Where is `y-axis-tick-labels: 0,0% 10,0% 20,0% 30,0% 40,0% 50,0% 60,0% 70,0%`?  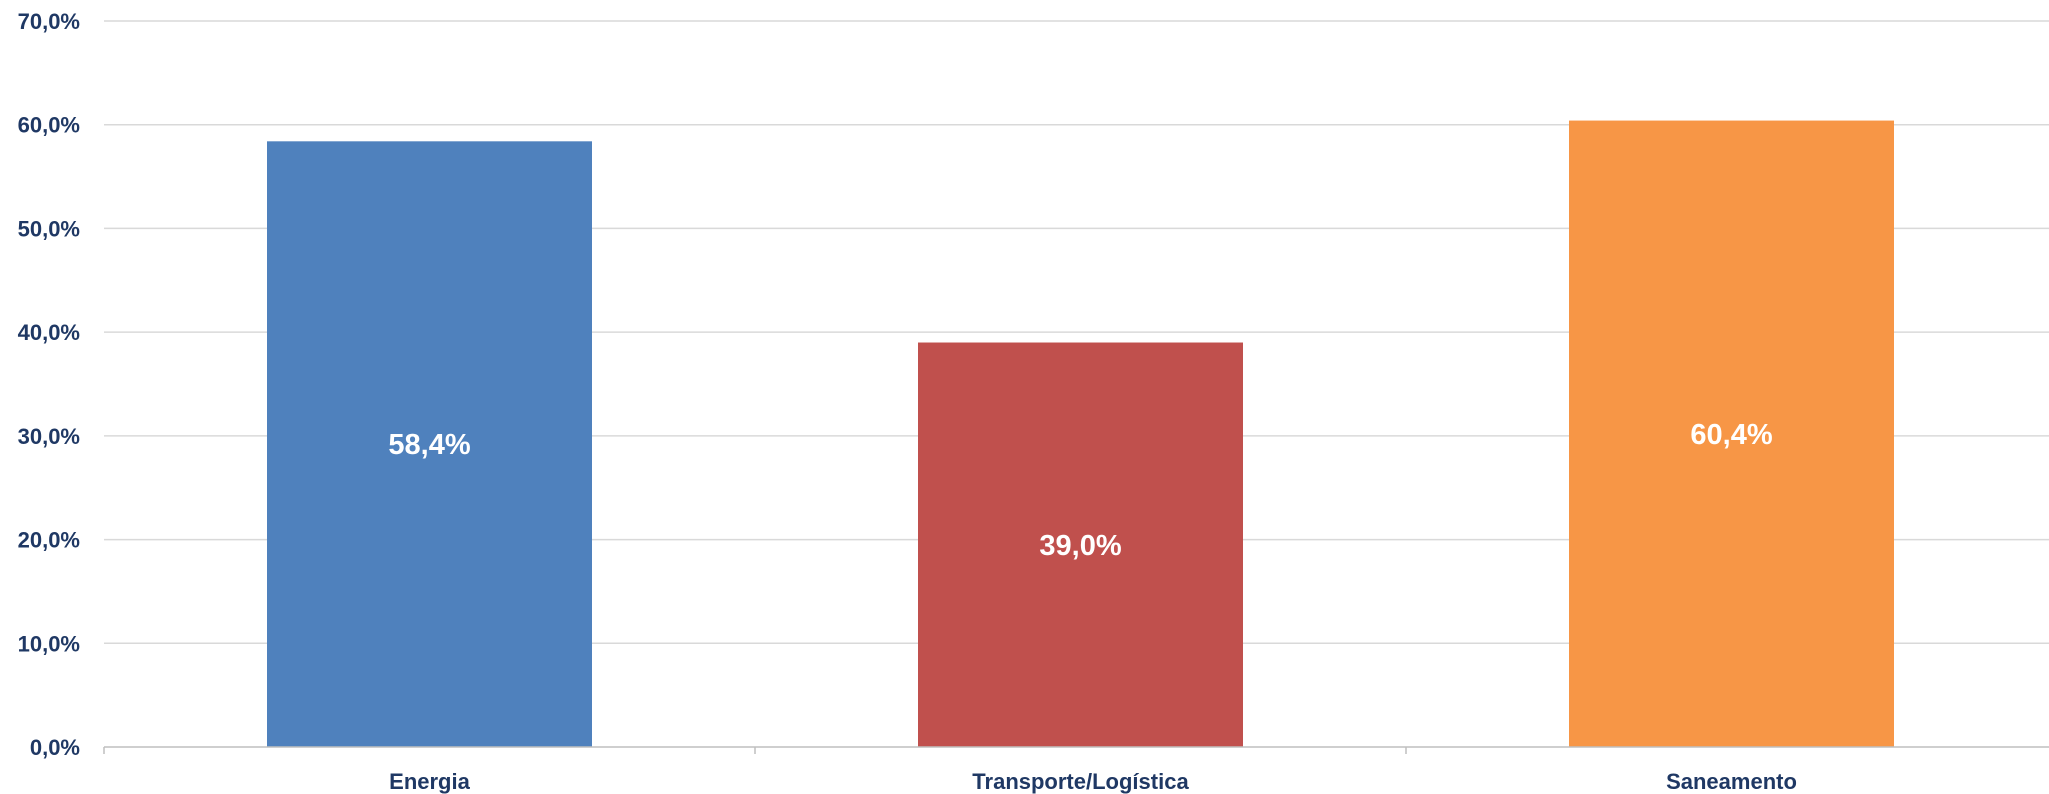
y-axis-tick-labels: 0,0% 10,0% 20,0% 30,0% 40,0% 50,0% 60,0% 70,0% is located at coordinates (49, 384).